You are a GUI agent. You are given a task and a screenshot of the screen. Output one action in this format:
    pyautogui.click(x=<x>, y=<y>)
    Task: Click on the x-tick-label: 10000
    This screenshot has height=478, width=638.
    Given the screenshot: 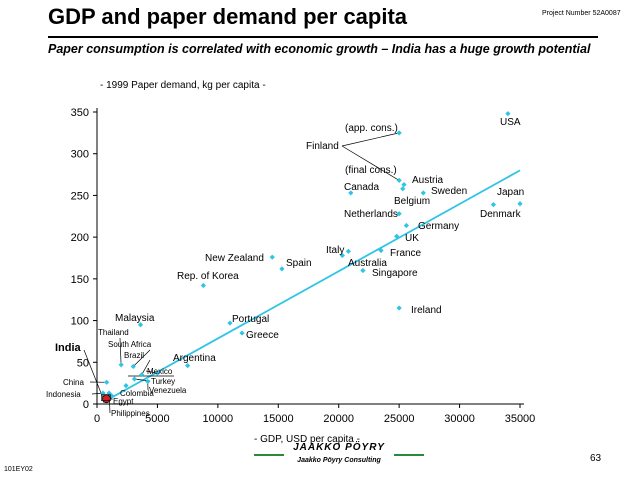 What is the action you would take?
    pyautogui.click(x=218, y=419)
    